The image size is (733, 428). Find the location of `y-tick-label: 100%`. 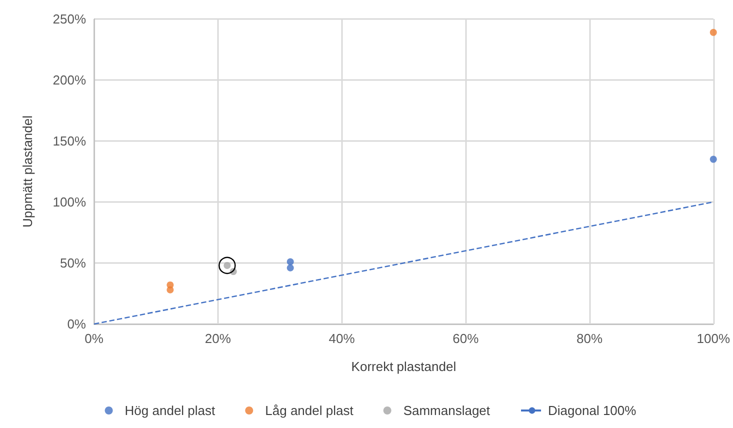

y-tick-label: 100% is located at coordinates (69, 202).